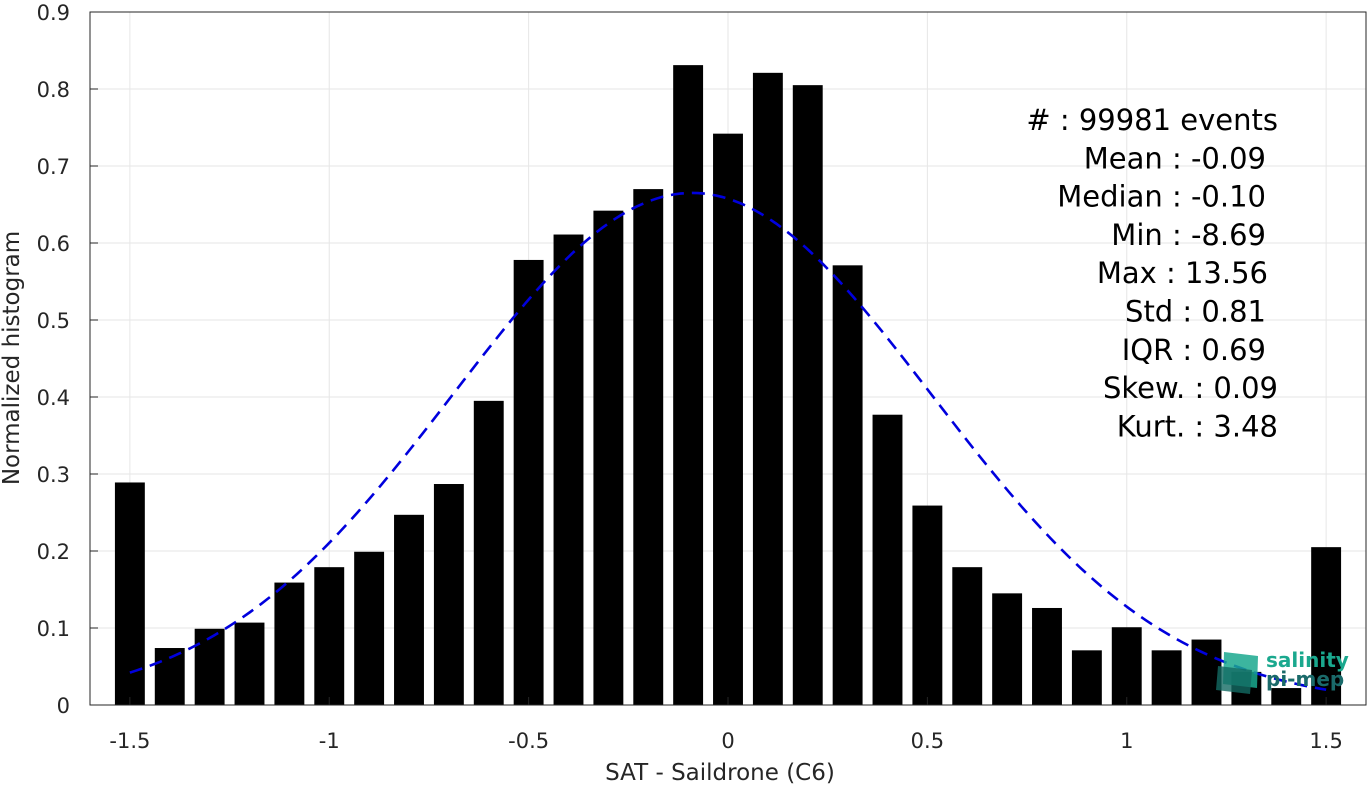  I want to click on stat-line: Kurt. : 3.48, so click(1197, 426).